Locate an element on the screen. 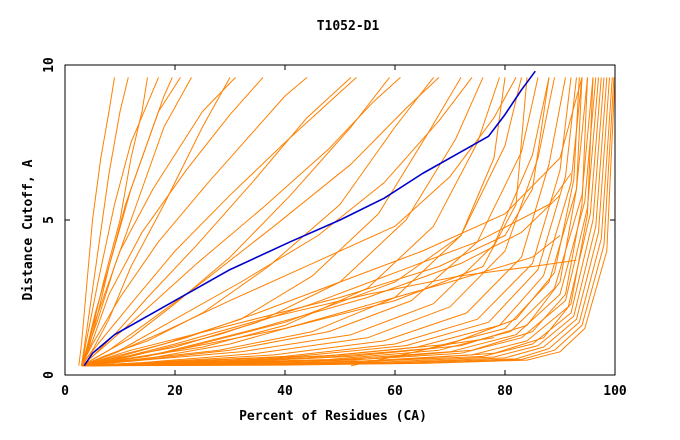 Image resolution: width=680 pixels, height=440 pixels. x-tick-label-3: 60 is located at coordinates (395, 391).